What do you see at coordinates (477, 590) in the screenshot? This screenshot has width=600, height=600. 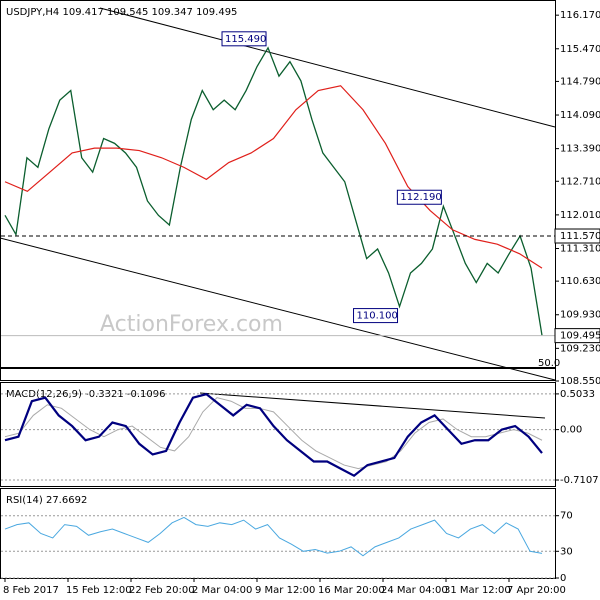 I see `x-tick-label: 31 Mar 12:00` at bounding box center [477, 590].